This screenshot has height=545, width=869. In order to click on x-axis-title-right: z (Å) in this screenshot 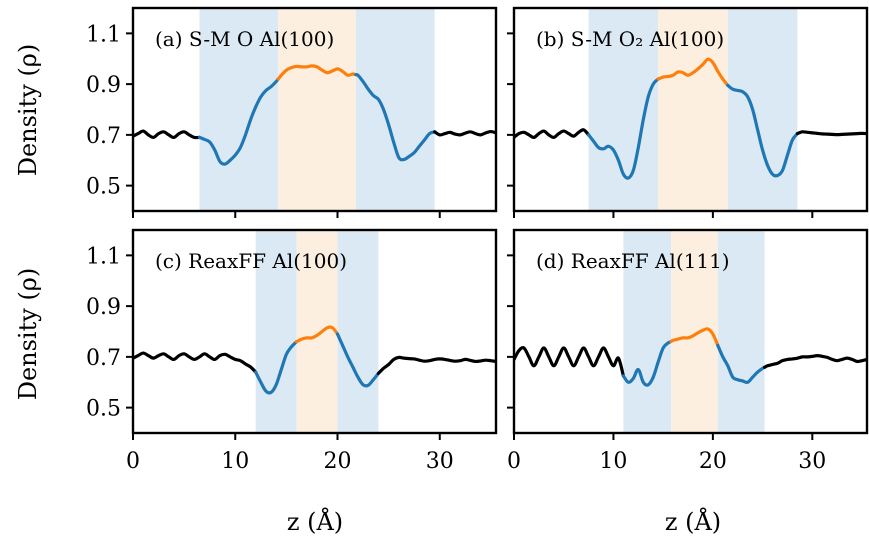, I will do `click(693, 521)`.